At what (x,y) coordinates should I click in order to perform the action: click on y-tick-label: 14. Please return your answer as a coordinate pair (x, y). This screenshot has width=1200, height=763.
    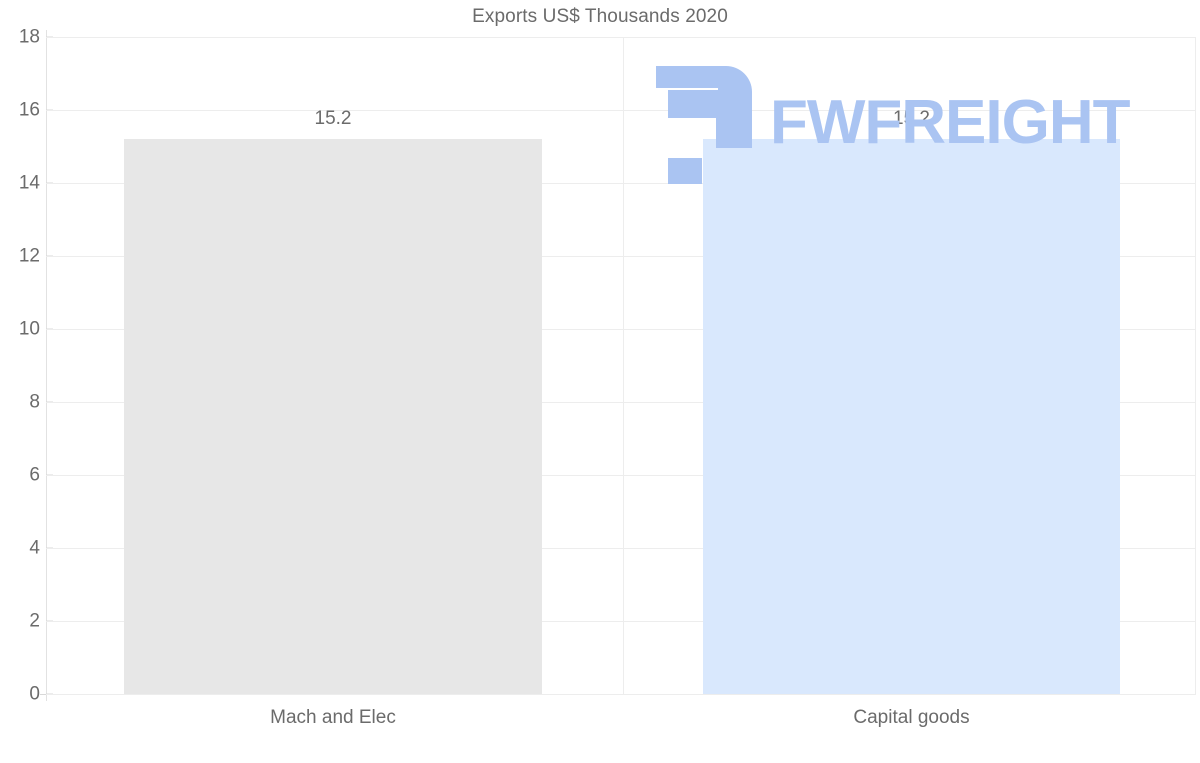
    Looking at the image, I should click on (29, 183).